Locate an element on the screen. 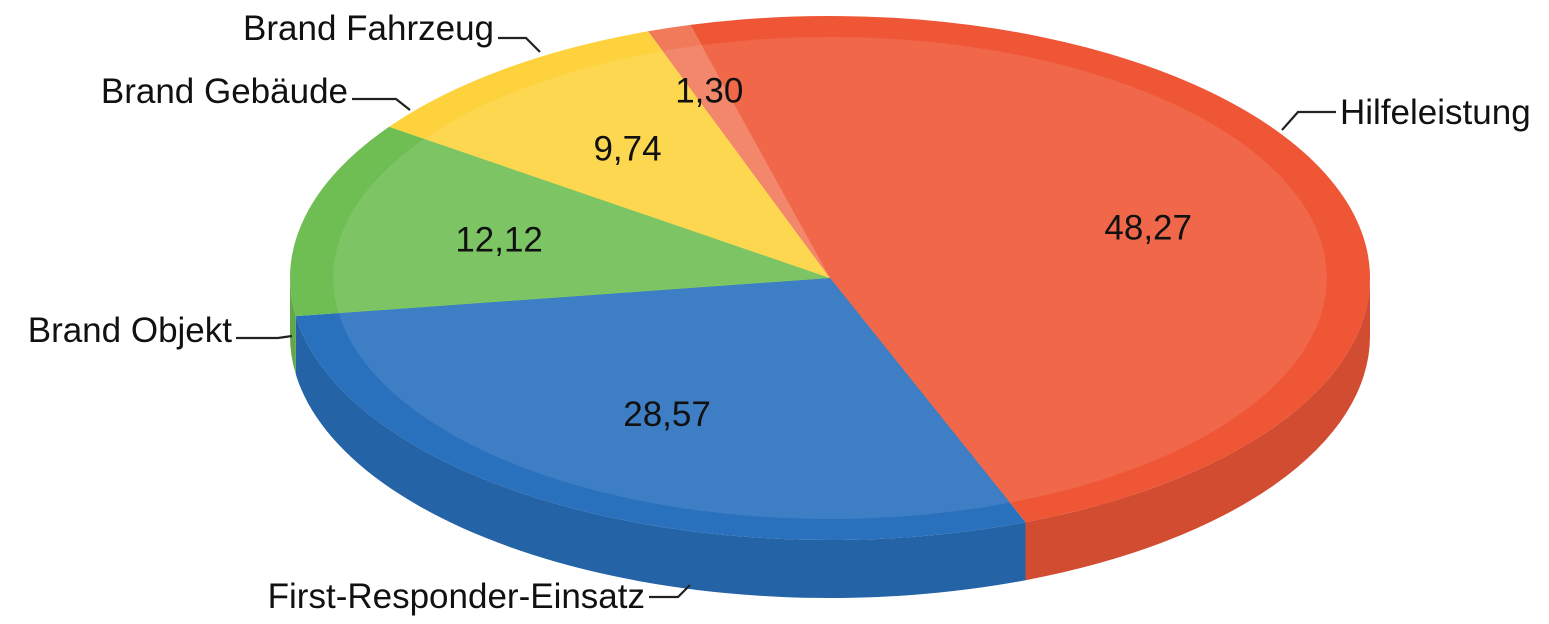 The image size is (1549, 624). value-label-brand-fahrzeug: 1,30 is located at coordinates (709, 90).